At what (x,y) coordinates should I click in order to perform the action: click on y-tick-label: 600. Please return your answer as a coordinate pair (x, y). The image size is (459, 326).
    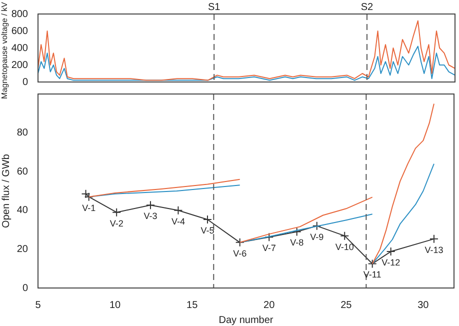
    Looking at the image, I should click on (19, 31).